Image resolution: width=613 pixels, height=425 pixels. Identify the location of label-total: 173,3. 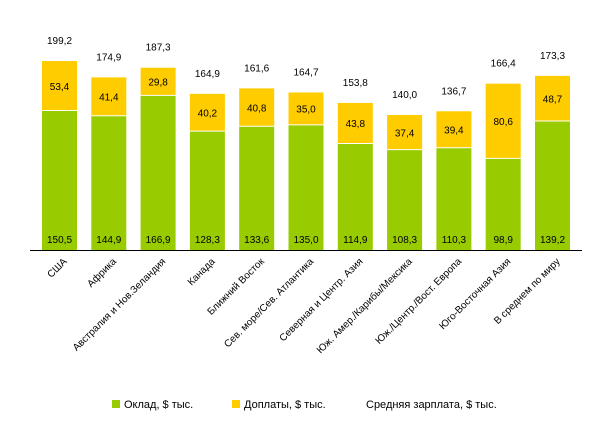
(552, 56).